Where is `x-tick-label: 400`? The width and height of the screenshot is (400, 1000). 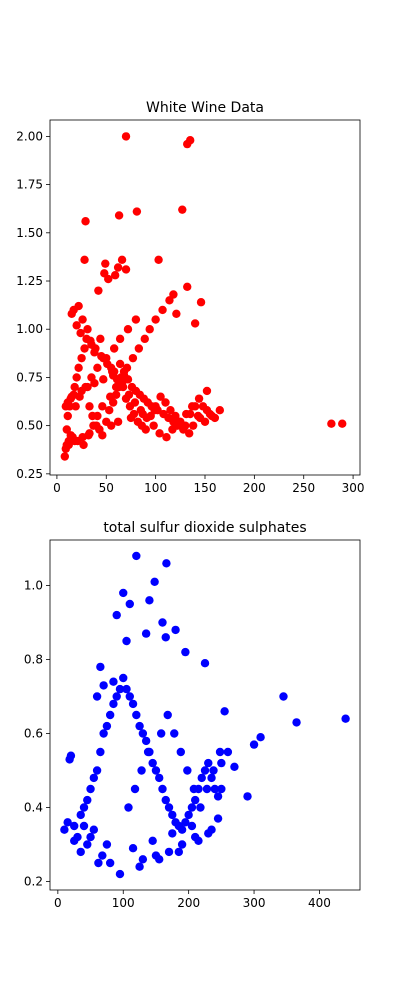 x-tick-label: 400 is located at coordinates (319, 903).